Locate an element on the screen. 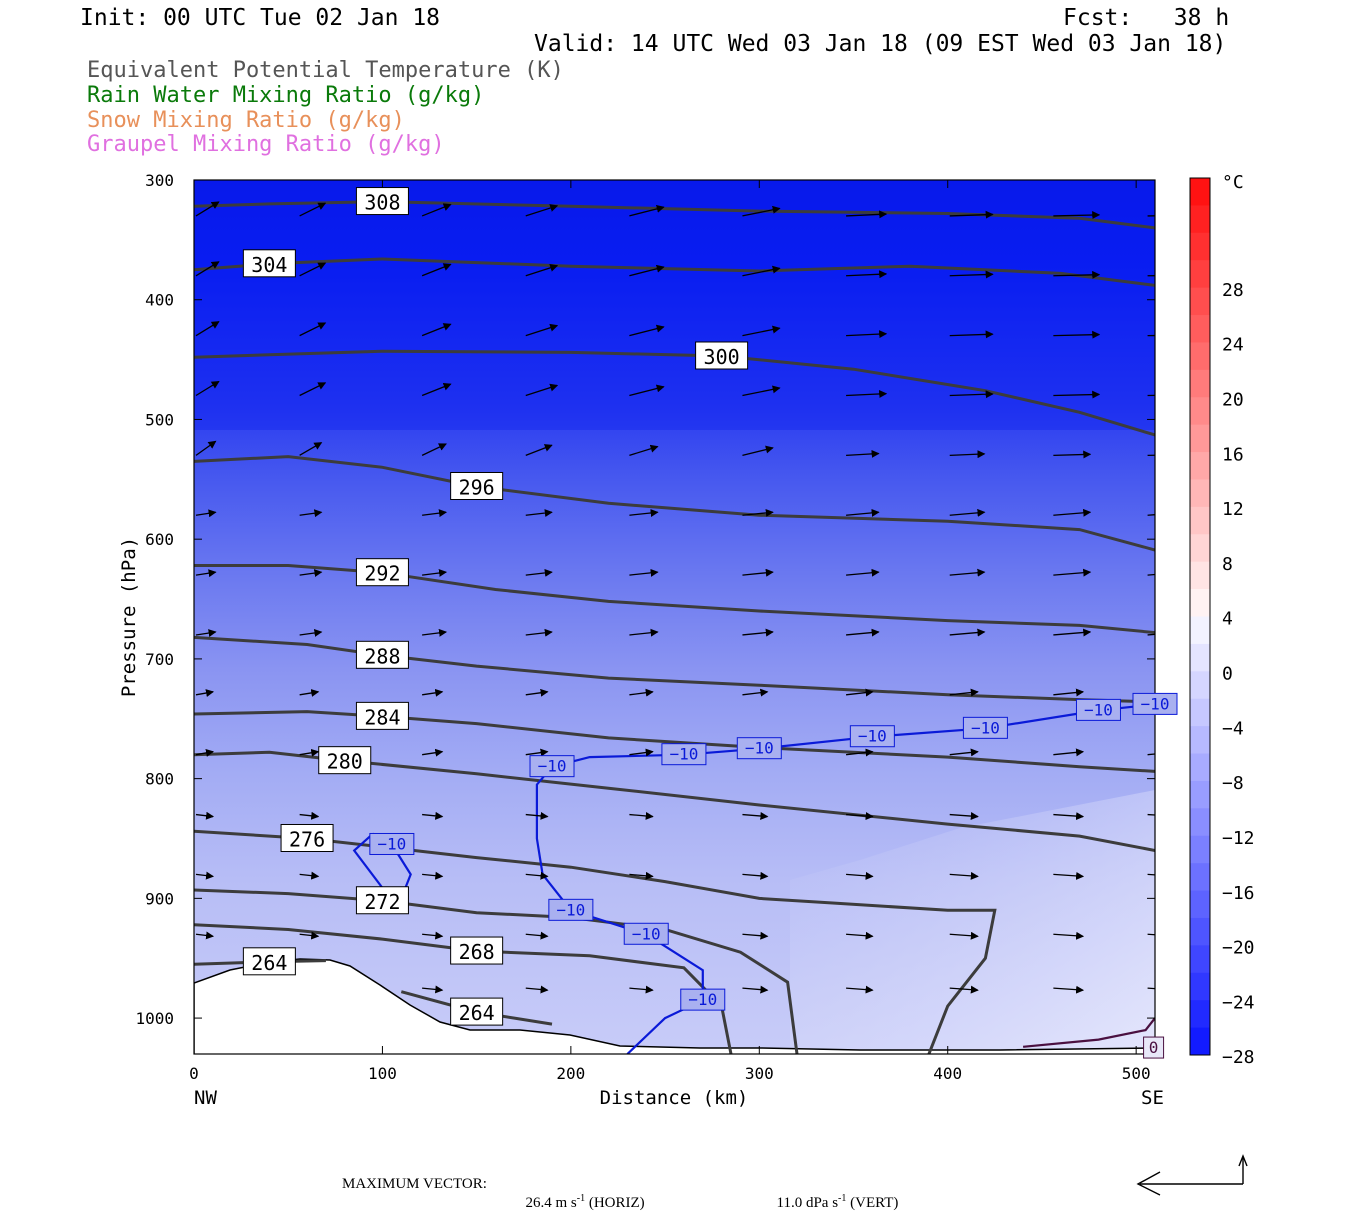 Image resolution: width=1350 pixels, height=1212 pixels. svg-text: 292 is located at coordinates (382, 574).